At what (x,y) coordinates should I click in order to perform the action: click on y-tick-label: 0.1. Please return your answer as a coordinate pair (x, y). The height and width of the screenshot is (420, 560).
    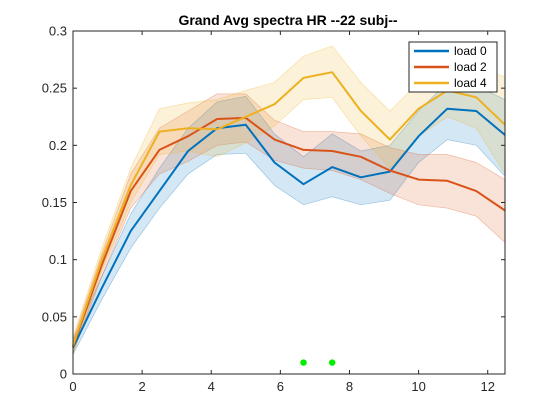
    Looking at the image, I should click on (58, 259).